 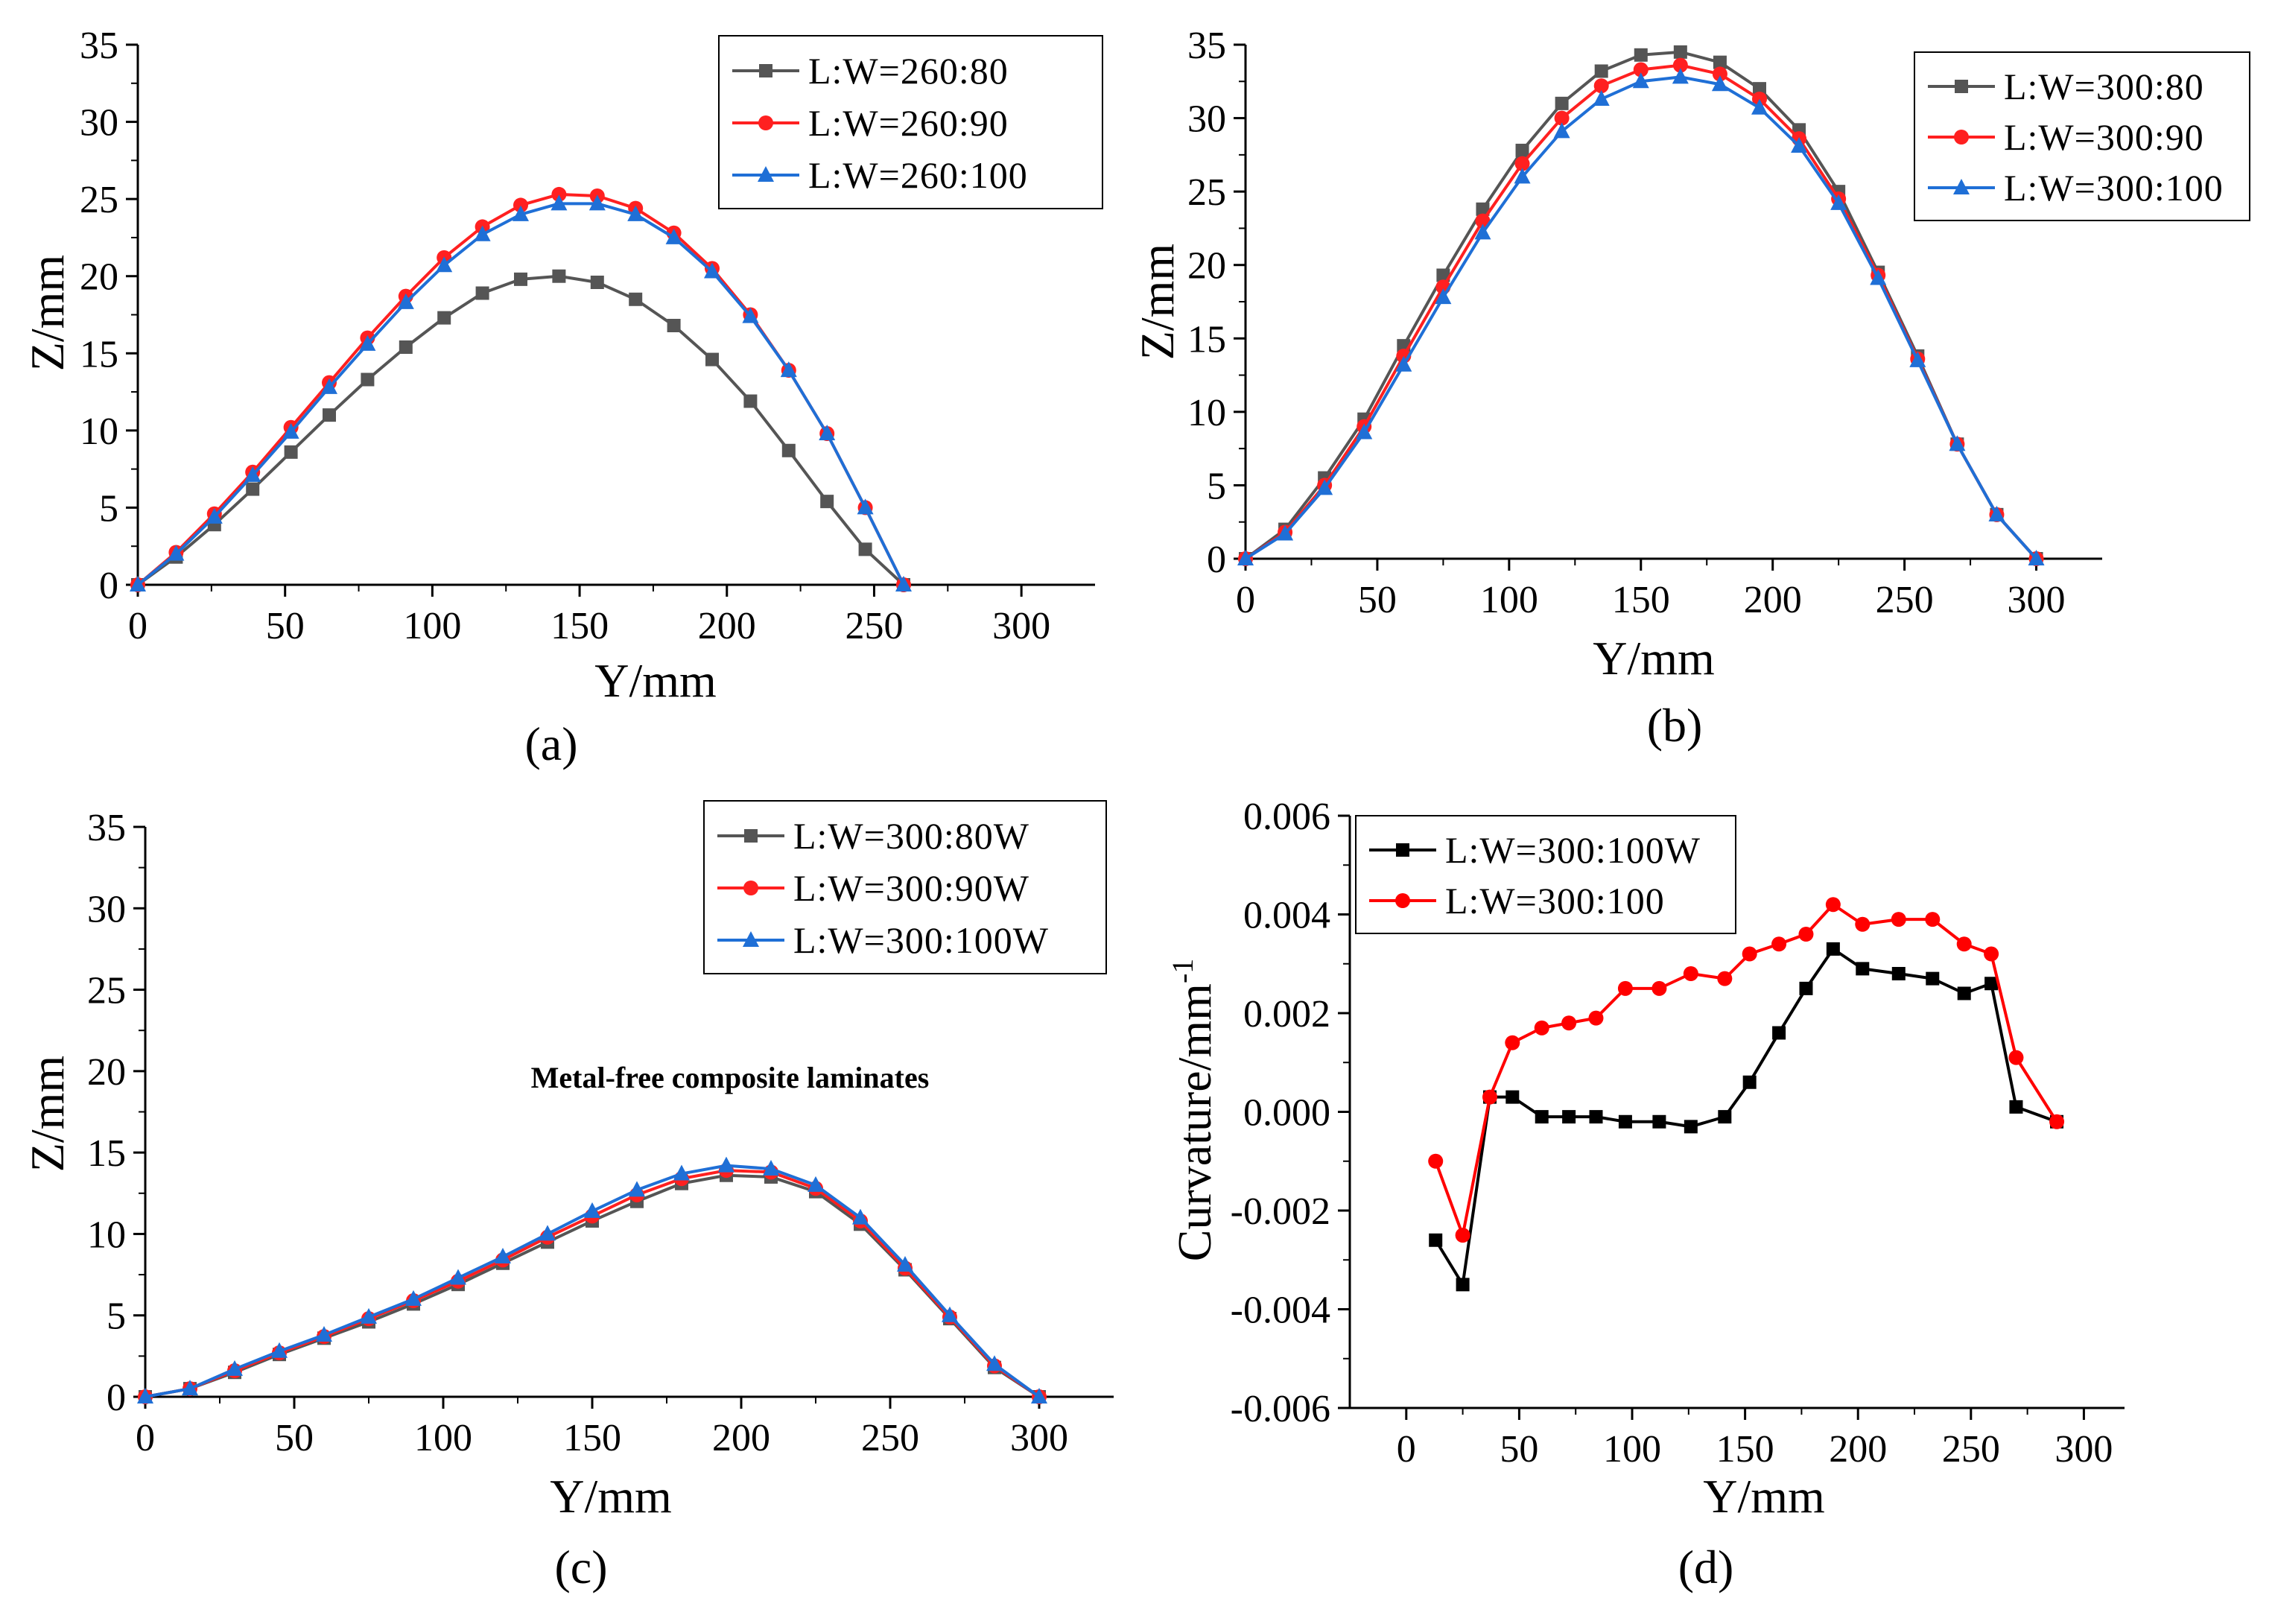 I want to click on y-tick-label: 5, so click(x=116, y=1316).